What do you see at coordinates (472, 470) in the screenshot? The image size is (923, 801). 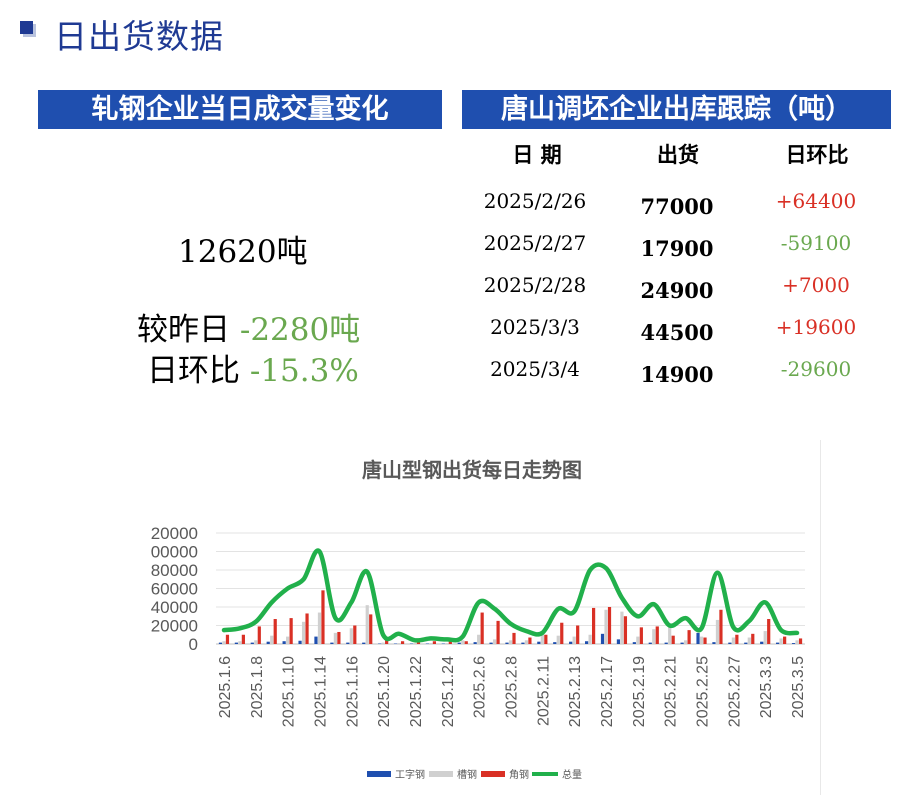 I see `chart-title: 唐山型钢出货每日走势图` at bounding box center [472, 470].